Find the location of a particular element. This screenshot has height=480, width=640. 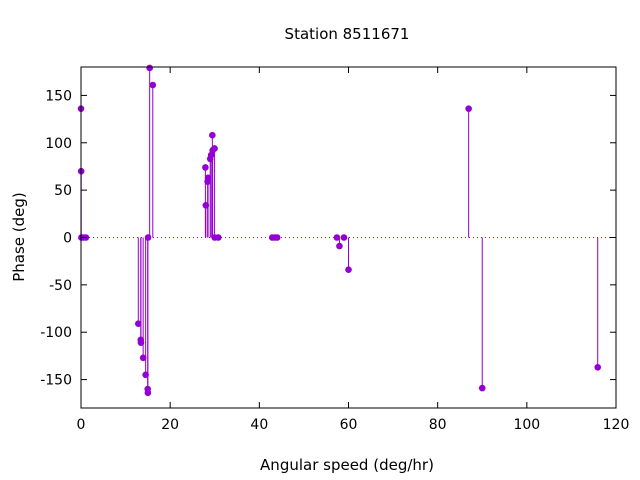

y-axis-label: Phase (deg) is located at coordinates (19, 237).